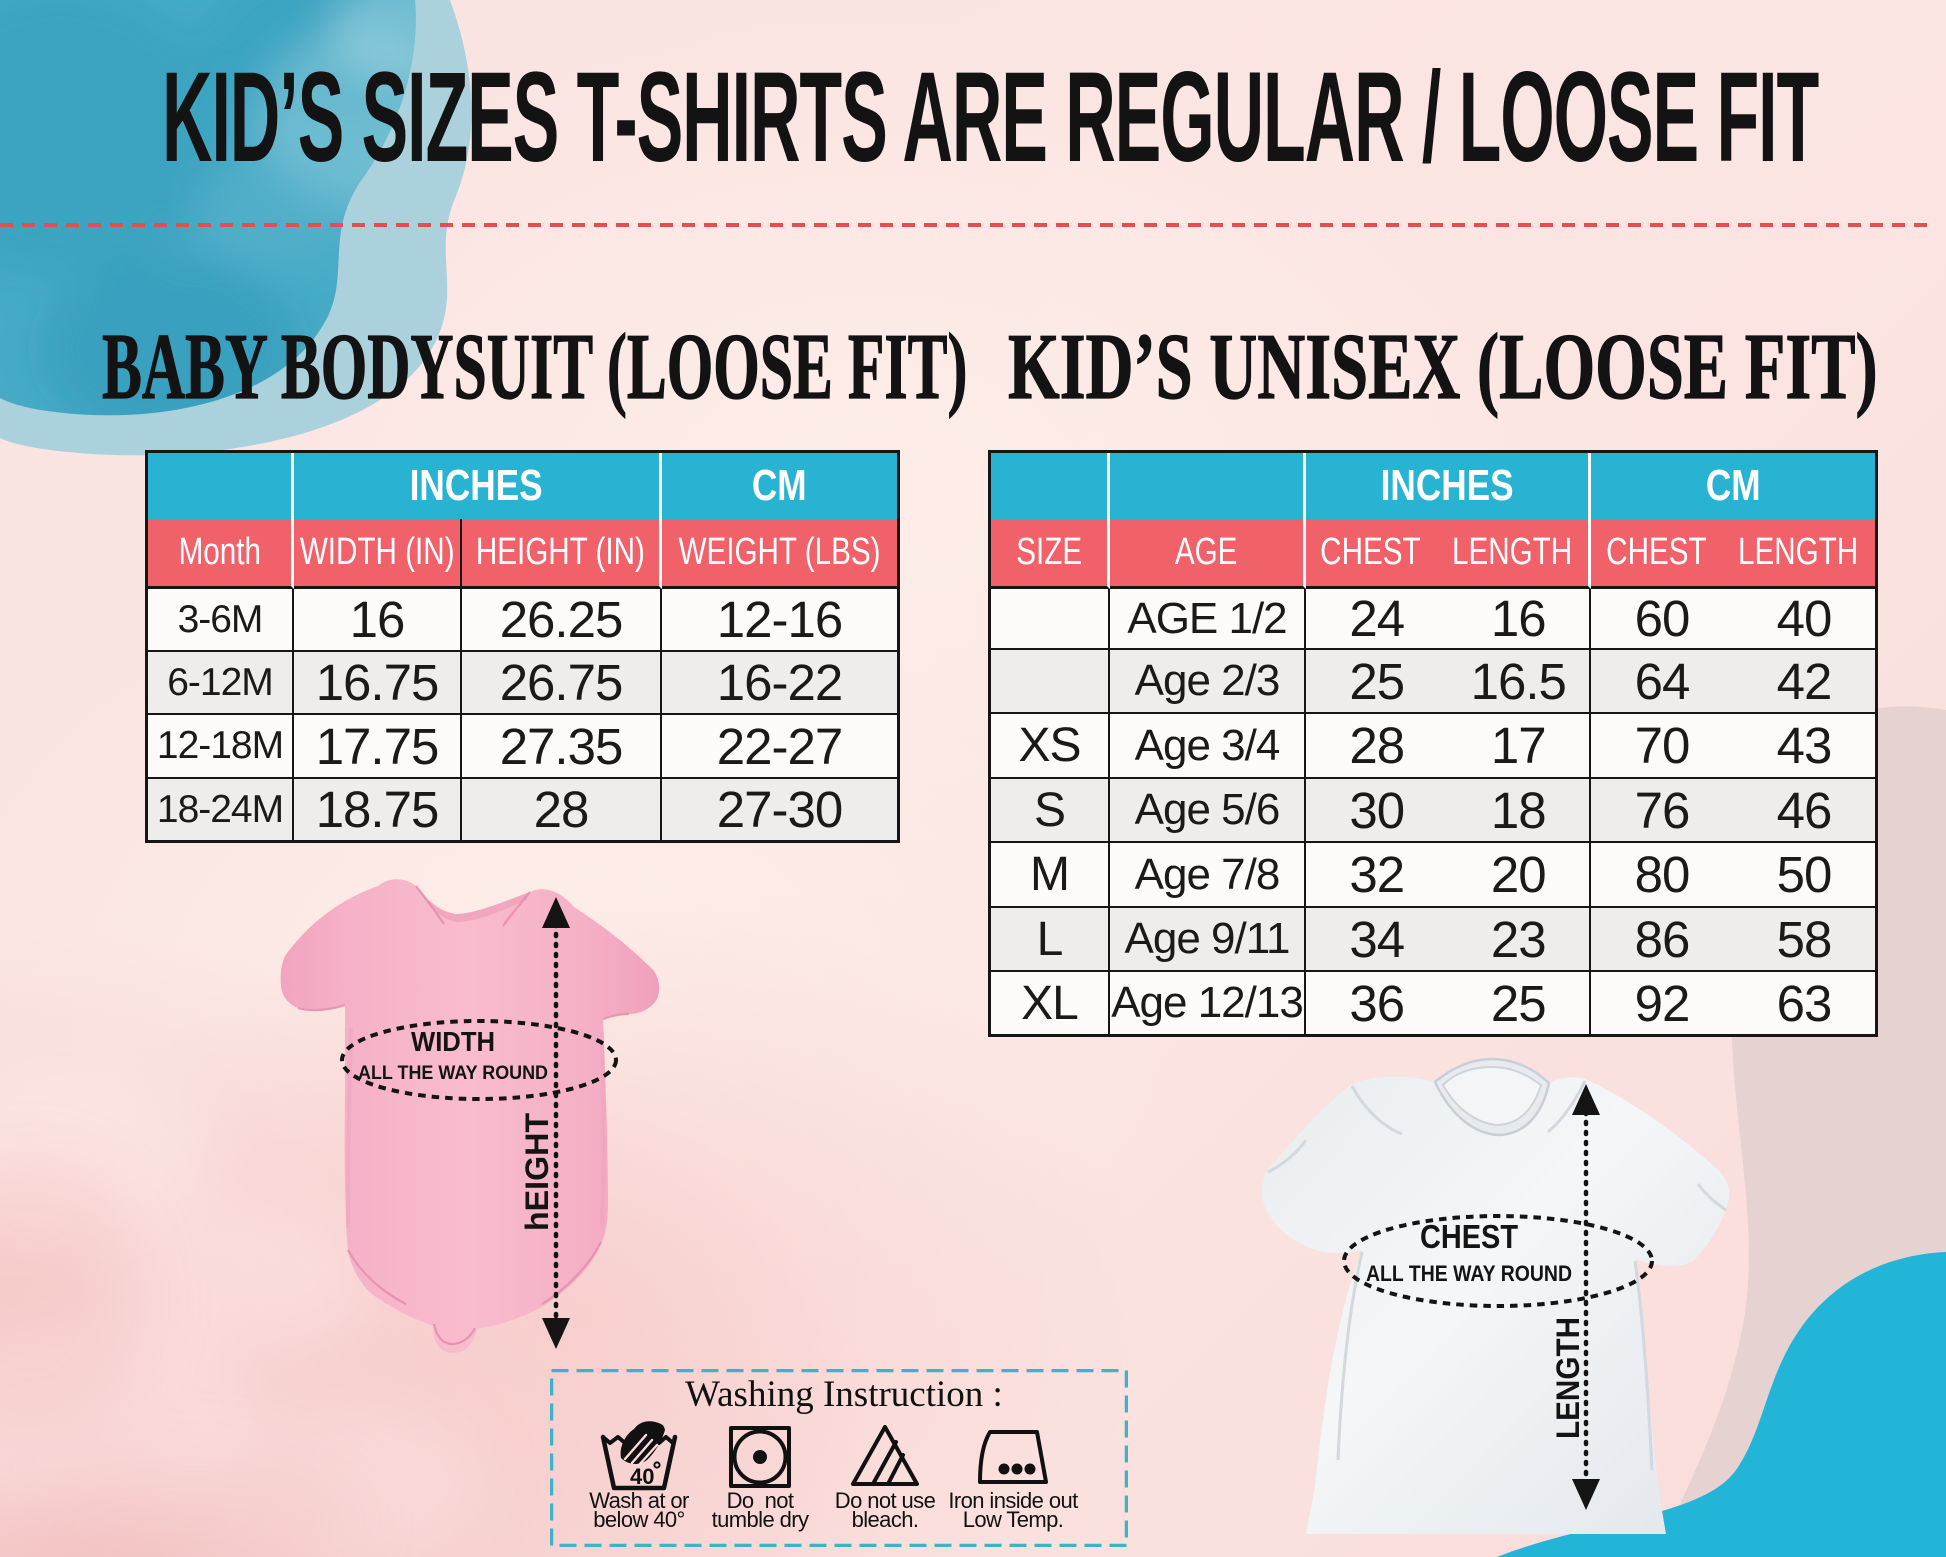  Describe the element at coordinates (1568, 1378) in the screenshot. I see `svg-text: LENGTH` at that location.